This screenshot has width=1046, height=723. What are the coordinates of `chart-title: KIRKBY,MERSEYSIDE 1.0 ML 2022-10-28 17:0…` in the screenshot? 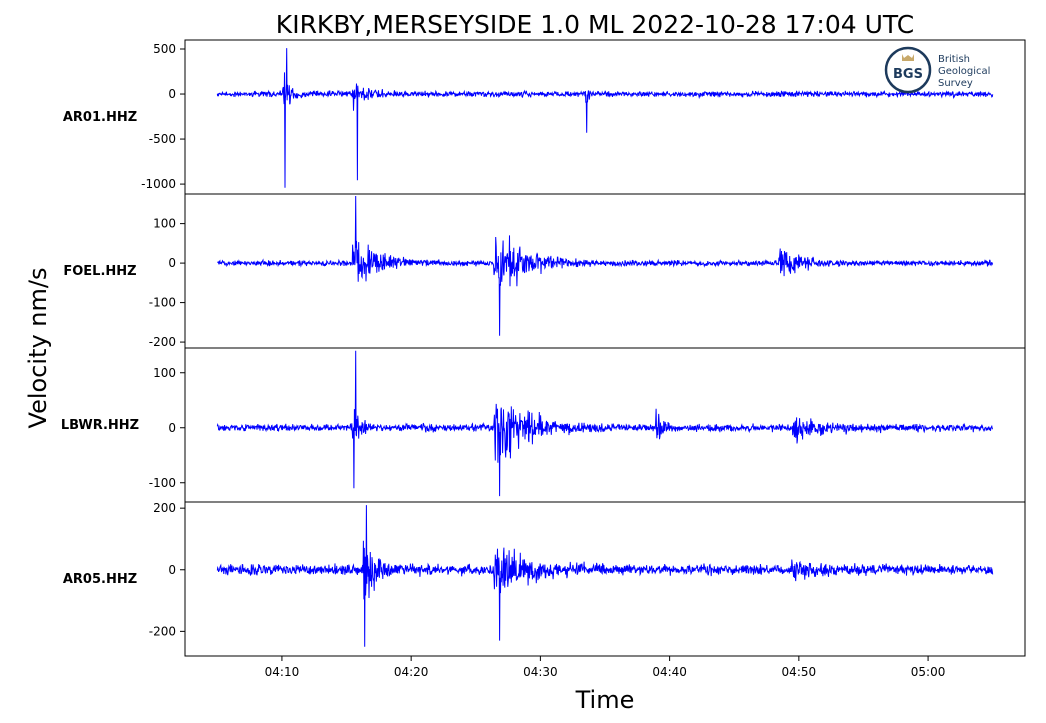 It's located at (595, 24).